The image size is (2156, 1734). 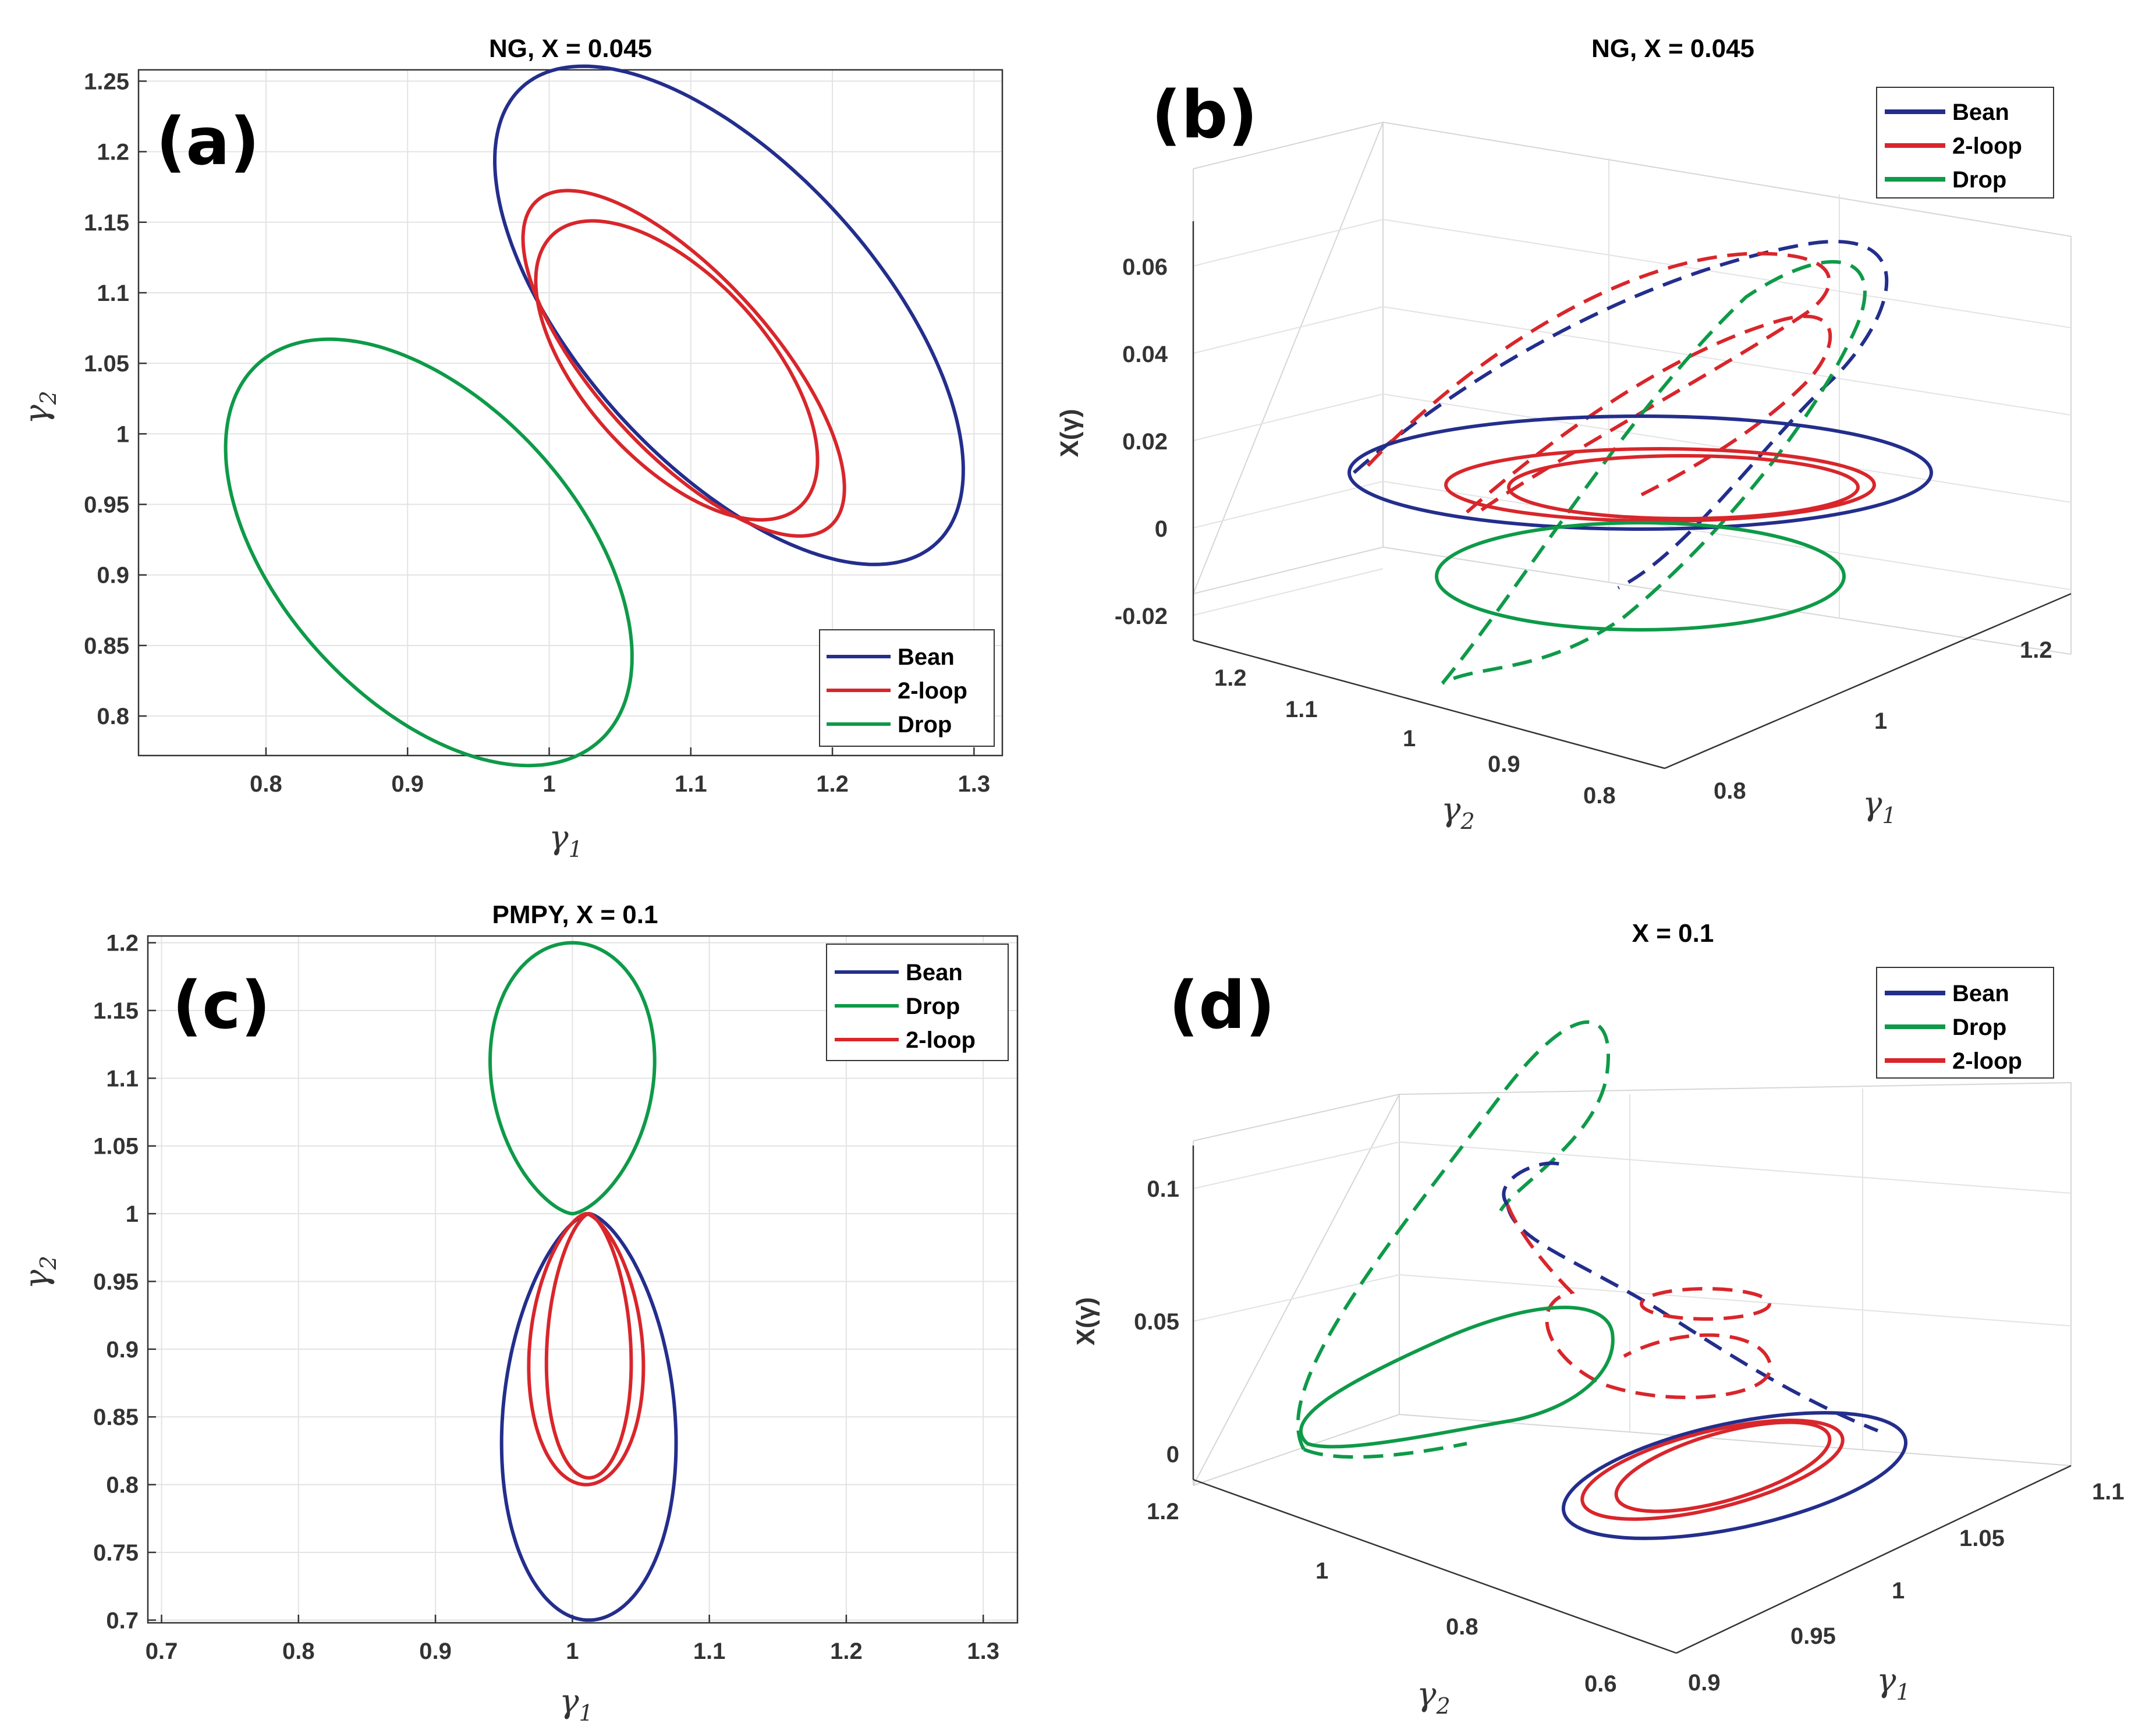 What do you see at coordinates (941, 1040) in the screenshot?
I see `legend-c-2loop: 2-loop` at bounding box center [941, 1040].